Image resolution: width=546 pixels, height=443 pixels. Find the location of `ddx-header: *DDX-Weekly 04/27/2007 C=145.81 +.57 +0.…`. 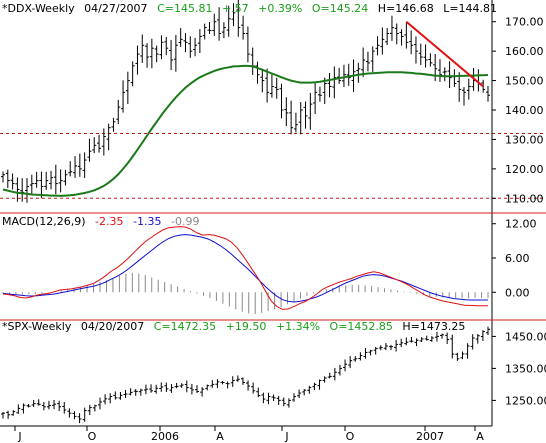

ddx-header: *DDX-Weekly 04/27/2007 C=145.81 +.57 +0.… is located at coordinates (249, 8).